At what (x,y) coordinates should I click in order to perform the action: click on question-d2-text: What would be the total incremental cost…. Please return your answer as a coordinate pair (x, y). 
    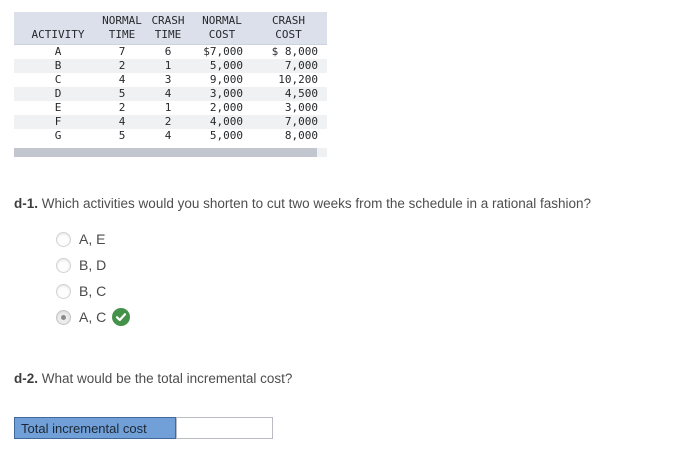
    Looking at the image, I should click on (167, 378).